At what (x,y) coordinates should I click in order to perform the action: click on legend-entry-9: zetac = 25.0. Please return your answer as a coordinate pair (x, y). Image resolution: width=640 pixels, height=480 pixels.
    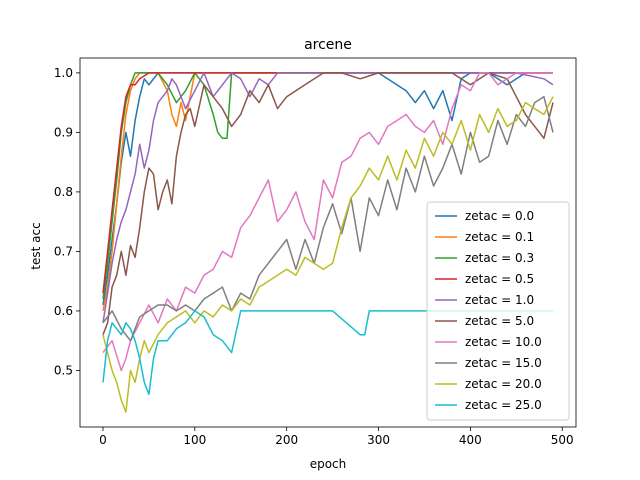
    Looking at the image, I should click on (503, 405).